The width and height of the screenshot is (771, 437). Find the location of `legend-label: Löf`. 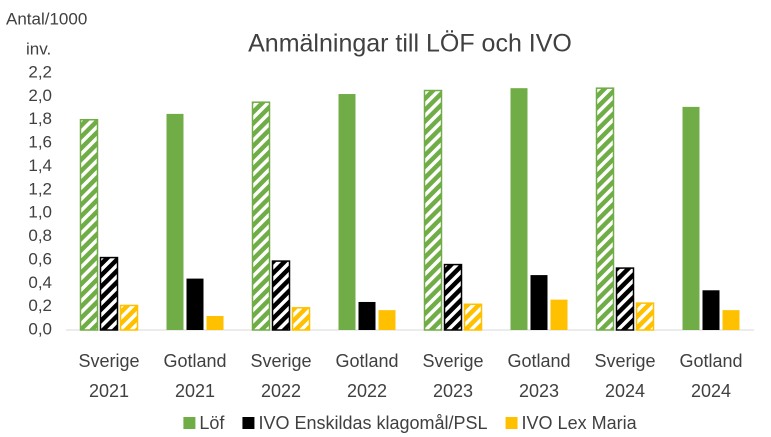

legend-label: Löf is located at coordinates (212, 423).